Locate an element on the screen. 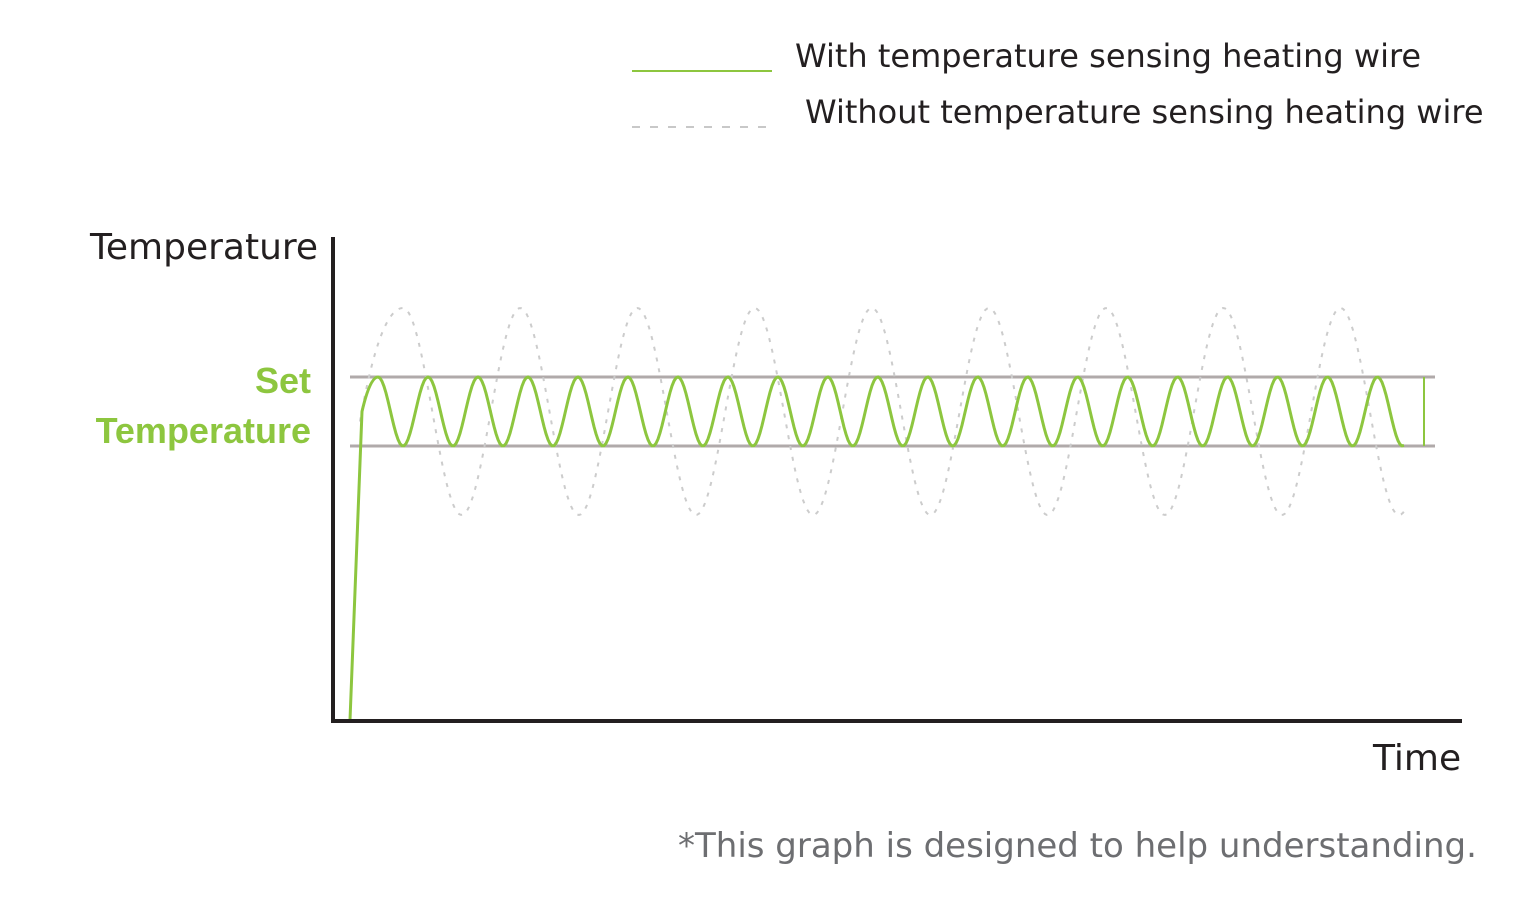 Image resolution: width=1536 pixels, height=900 pixels. y-axis-label: Temperature is located at coordinates (204, 247).